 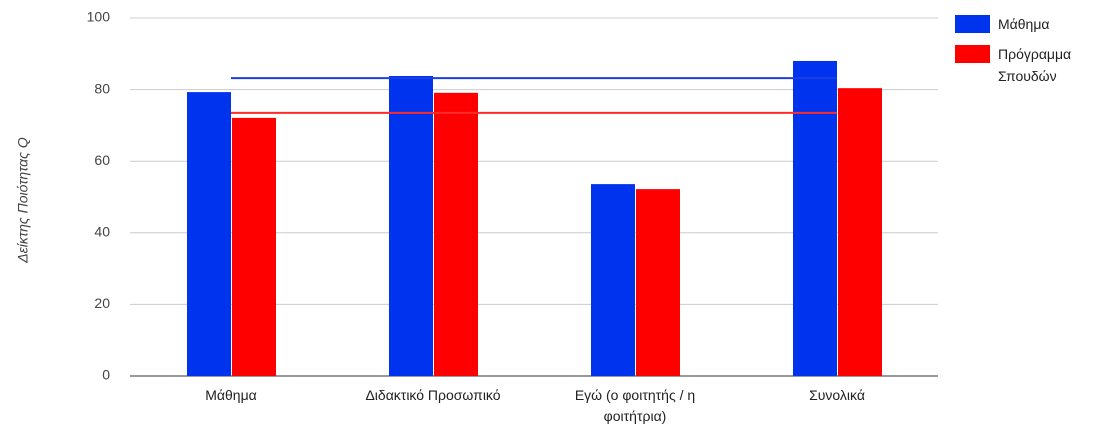 What do you see at coordinates (102, 160) in the screenshot?
I see `y-tick-label: 60` at bounding box center [102, 160].